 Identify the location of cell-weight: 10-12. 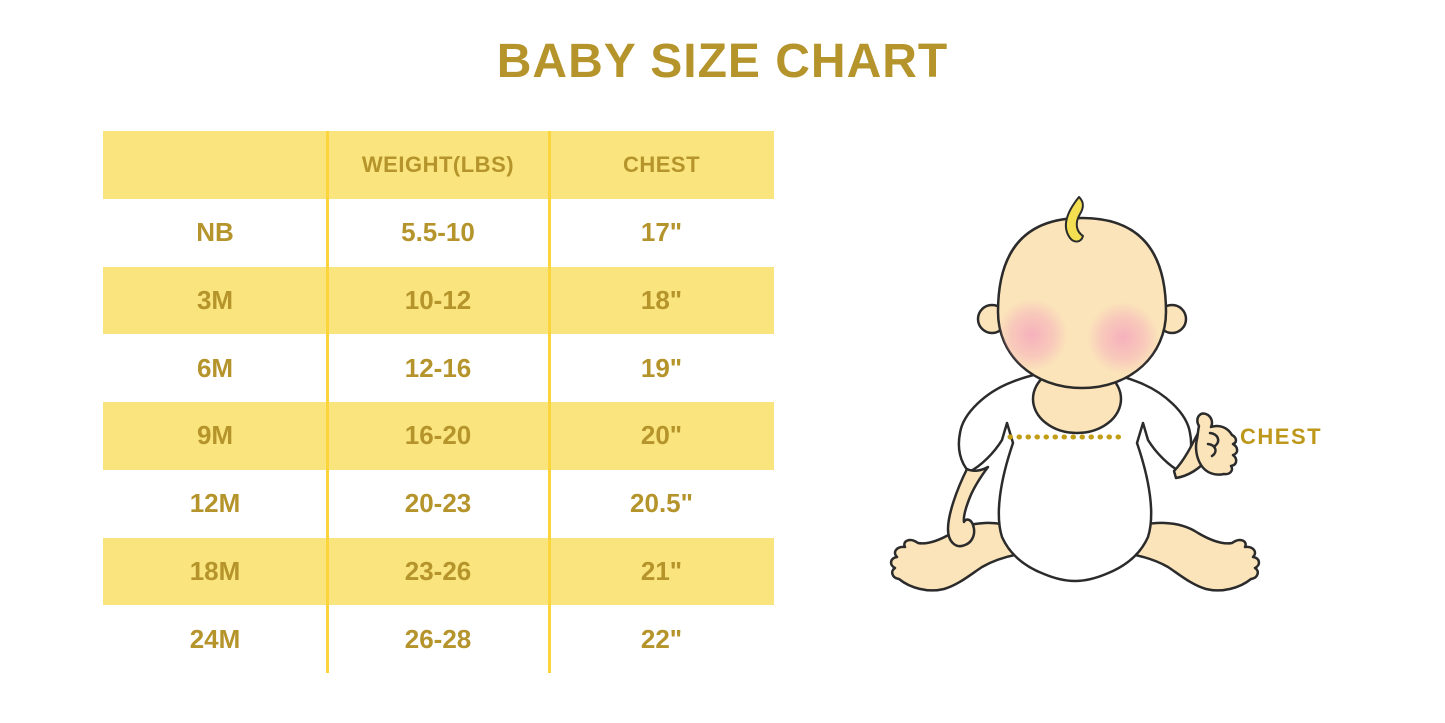
(438, 299).